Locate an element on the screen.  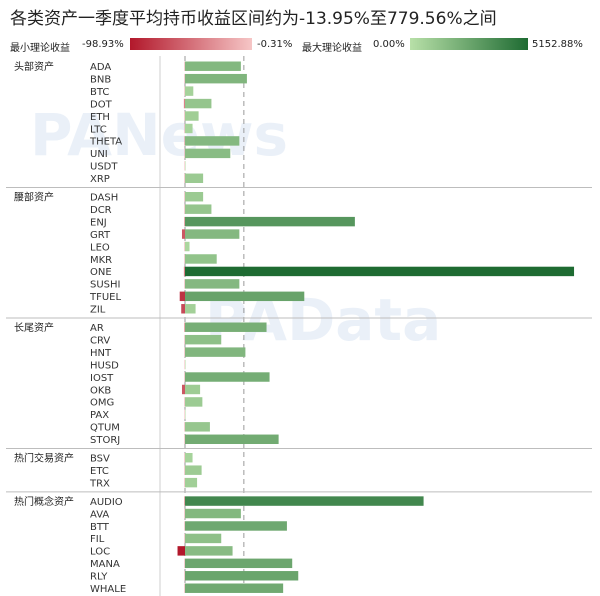
category-label: LEO is located at coordinates (100, 247).